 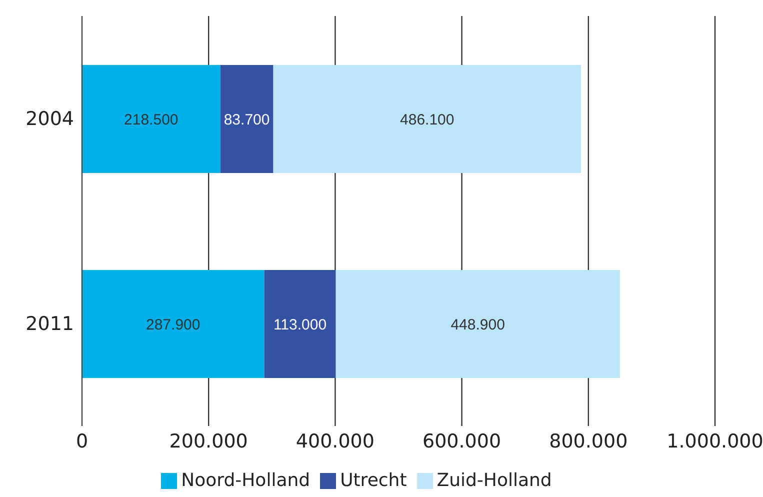 What do you see at coordinates (50, 324) in the screenshot?
I see `y-tick-label: 2011` at bounding box center [50, 324].